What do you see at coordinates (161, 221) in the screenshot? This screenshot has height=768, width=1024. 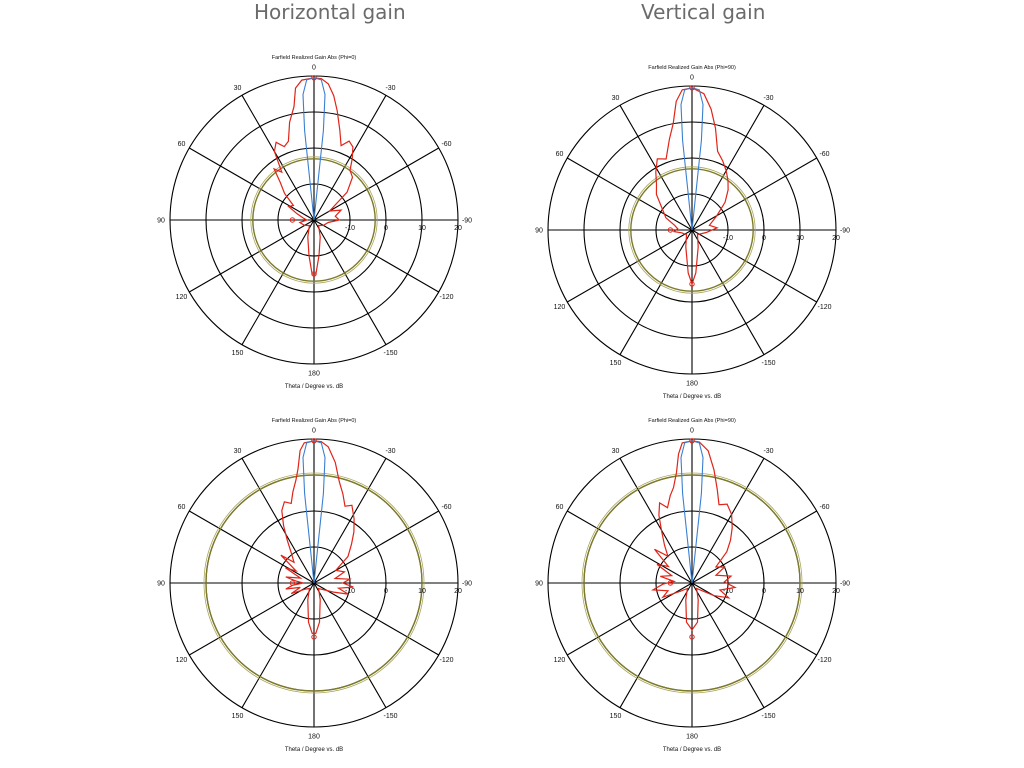 I see `angle-label: 90` at bounding box center [161, 221].